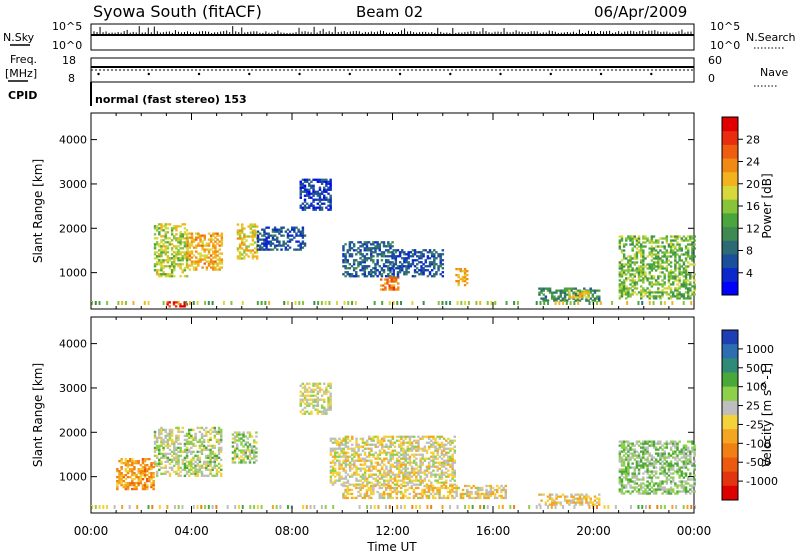 This screenshot has width=800, height=554. What do you see at coordinates (299, 74) in the screenshot?
I see `freq-dip` at bounding box center [299, 74].